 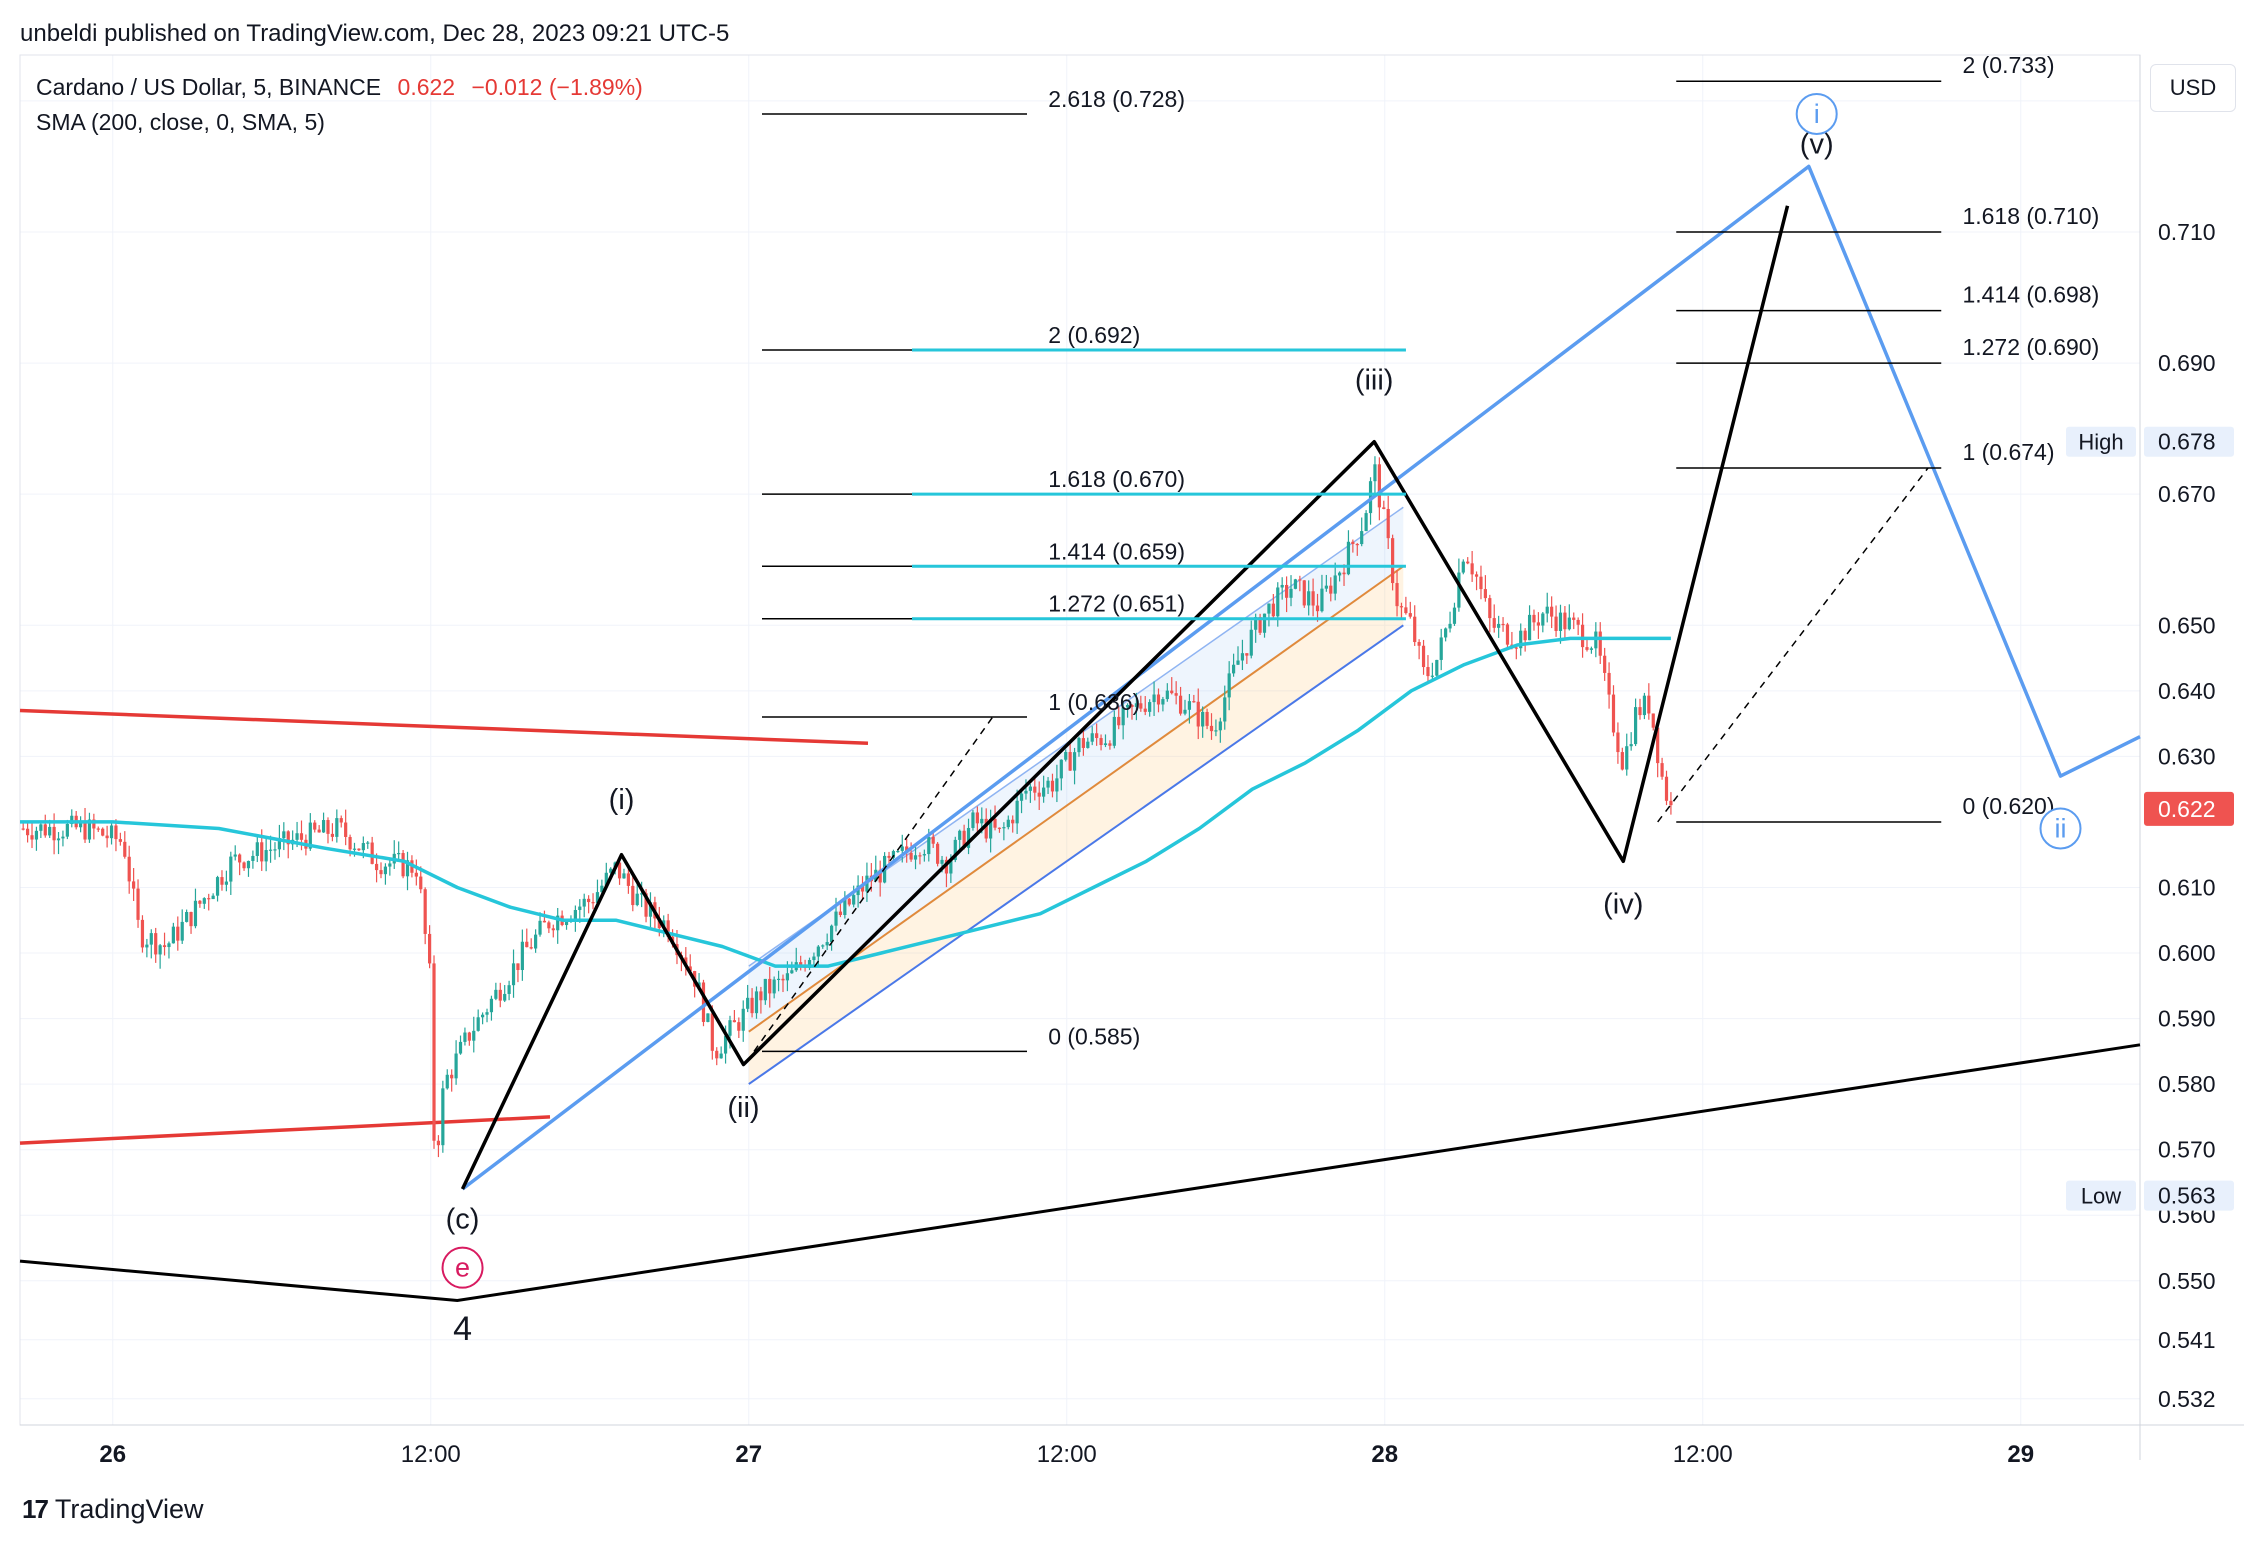 I want to click on fib-level-label: 1.618 (0.670), so click(x=1116, y=479).